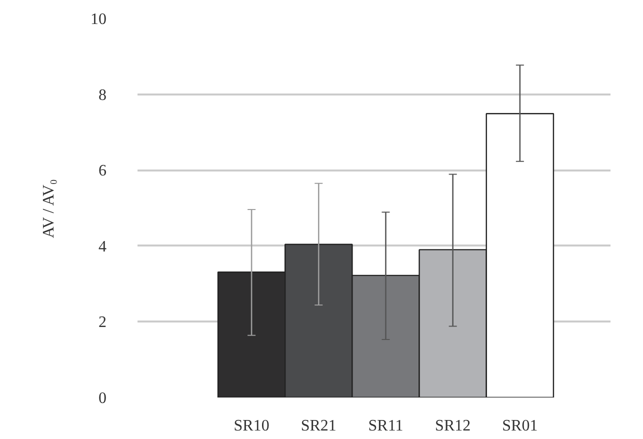 This screenshot has height=439, width=643. What do you see at coordinates (102, 398) in the screenshot?
I see `y-tick-label: 0` at bounding box center [102, 398].